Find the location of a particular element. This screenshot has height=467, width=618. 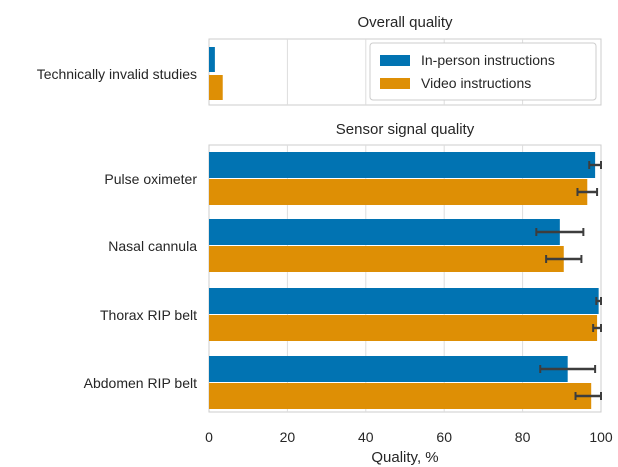

category-label: Thorax RIP belt is located at coordinates (148, 315).